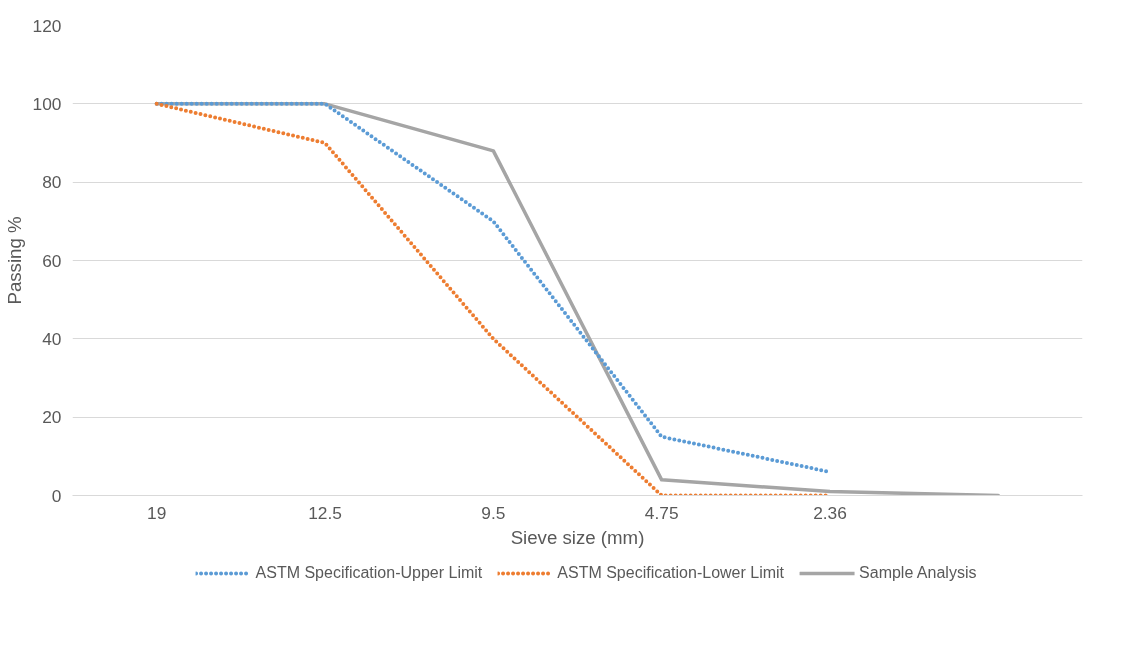 The image size is (1145, 671). I want to click on x-tick-label: 4.75, so click(661, 512).